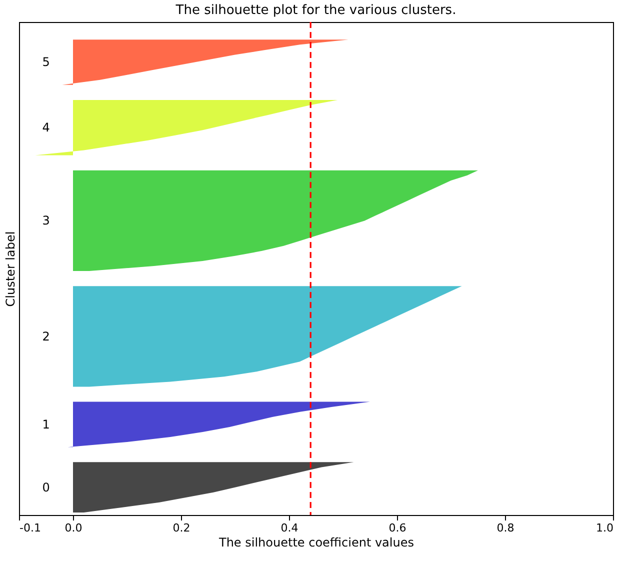  Describe the element at coordinates (46, 221) in the screenshot. I see `annotation: 3` at that location.